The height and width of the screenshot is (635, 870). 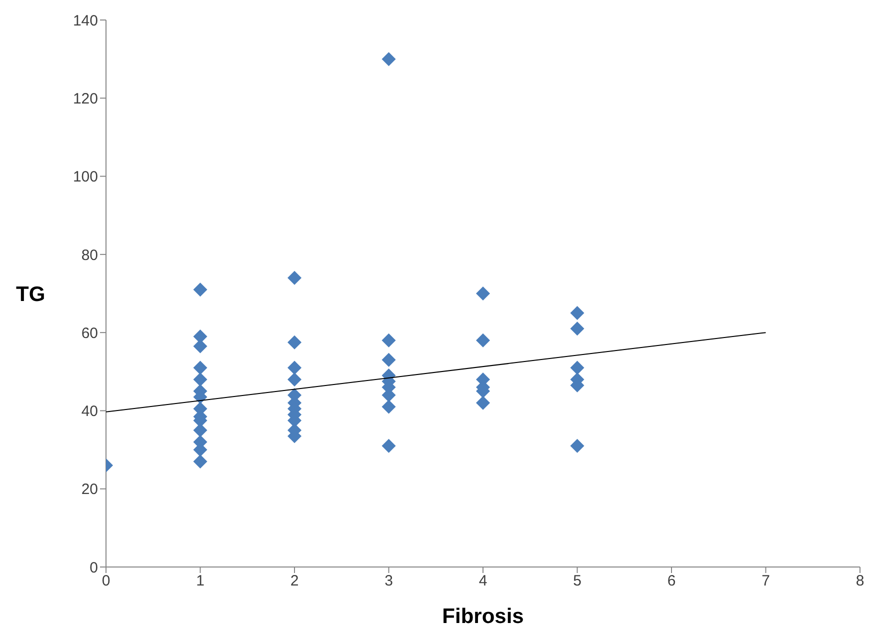 What do you see at coordinates (85, 21) in the screenshot?
I see `y-tick-label: 140` at bounding box center [85, 21].